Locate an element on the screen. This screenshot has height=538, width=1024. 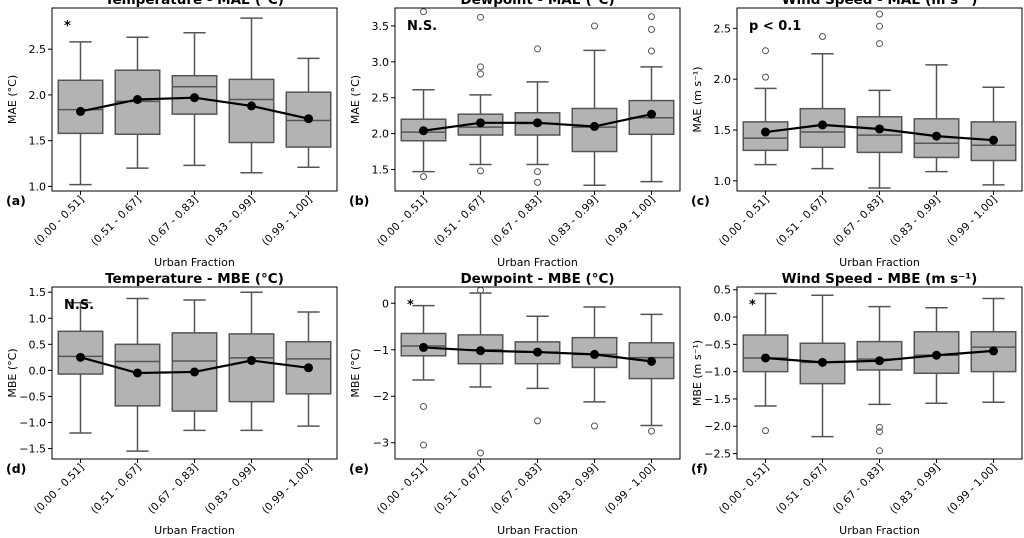
significance-label: * is located at coordinates (752, 305).